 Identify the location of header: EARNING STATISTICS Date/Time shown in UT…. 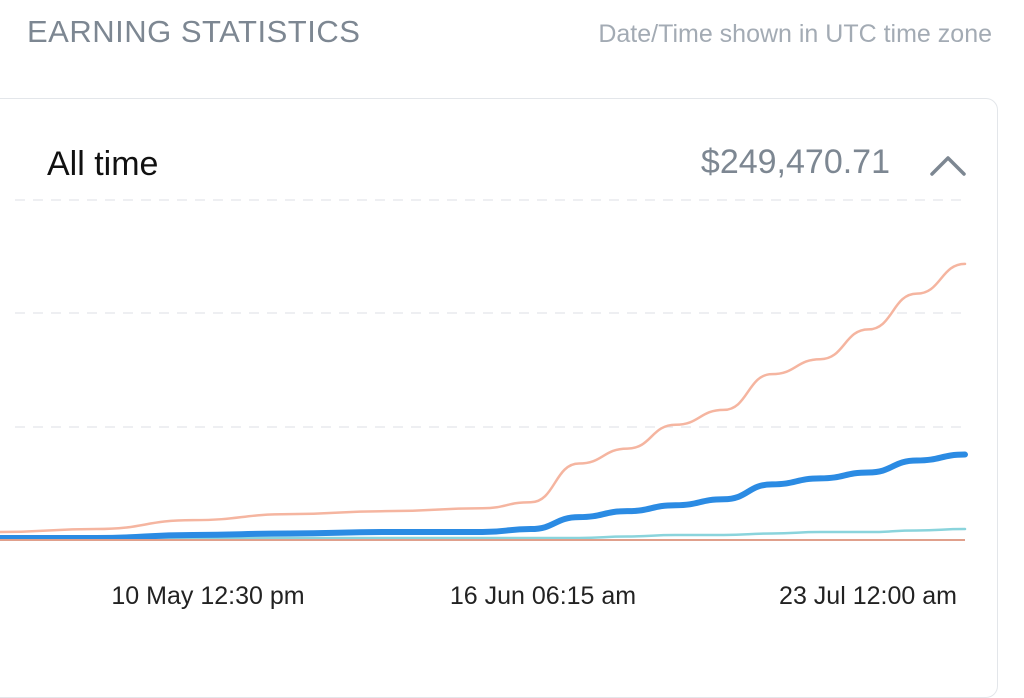
(512, 35).